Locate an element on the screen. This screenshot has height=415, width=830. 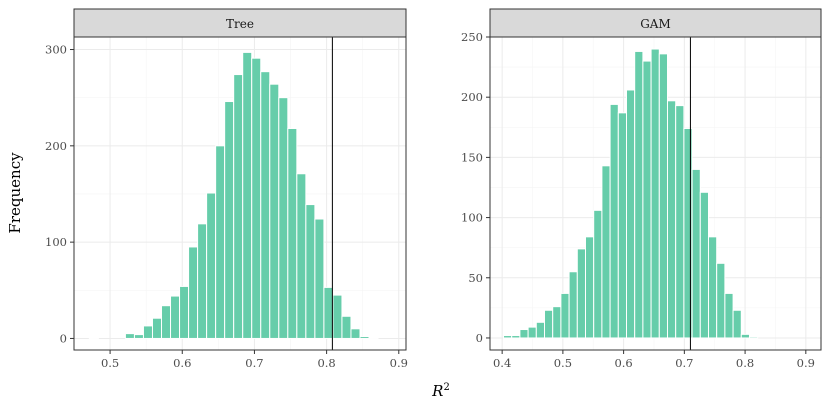
strip-gam is located at coordinates (655, 23).